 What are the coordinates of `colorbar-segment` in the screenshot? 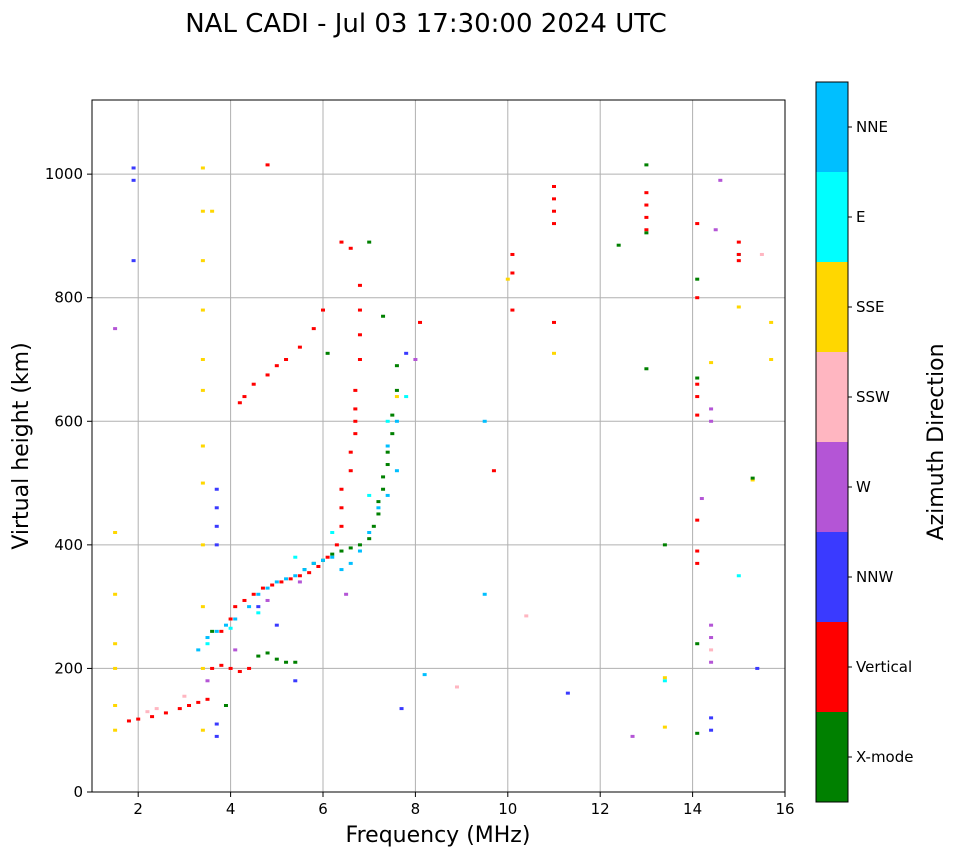 It's located at (832, 307).